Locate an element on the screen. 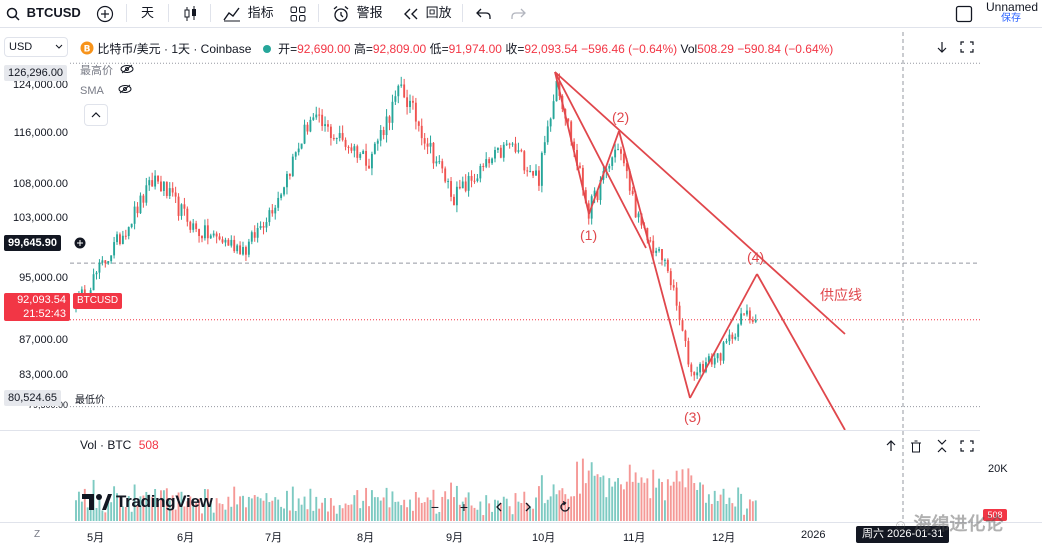 The height and width of the screenshot is (548, 1042). collapse-indicators-button is located at coordinates (96, 115).